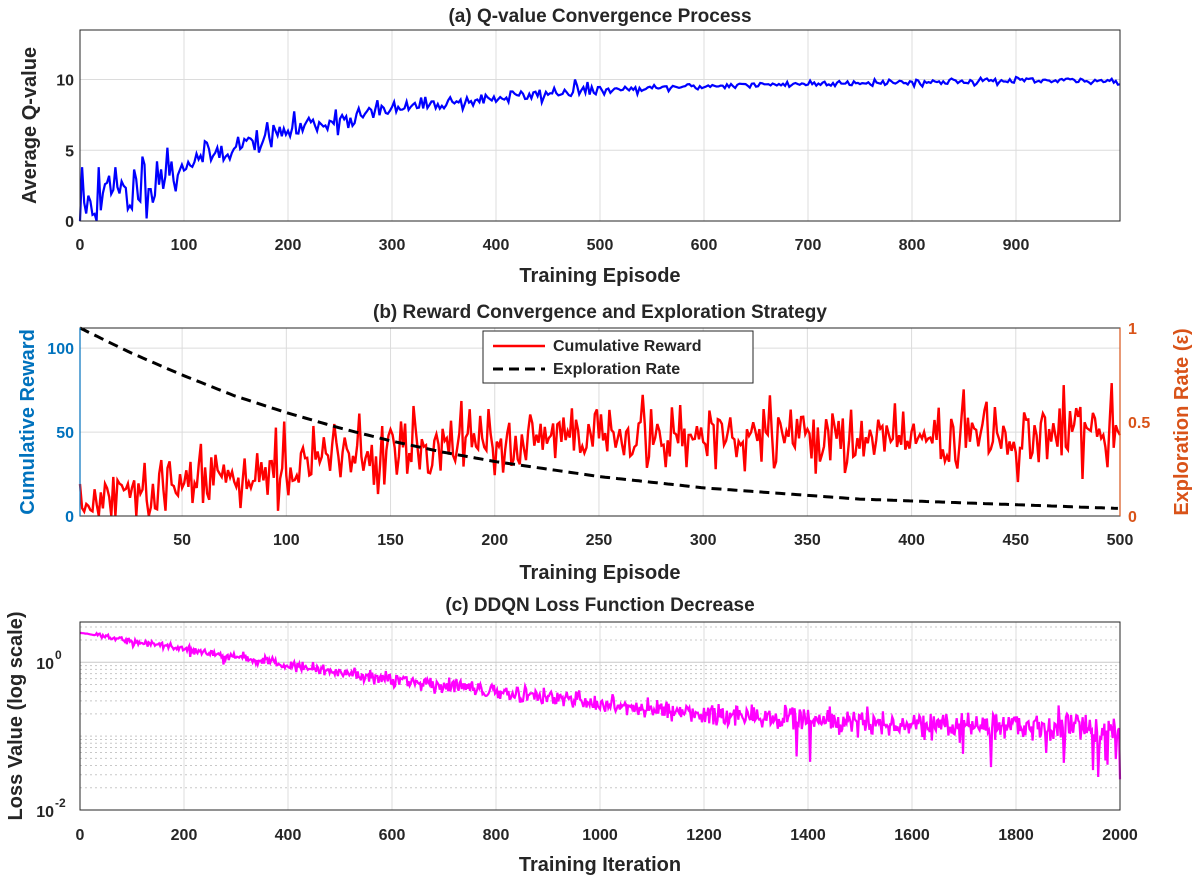 Image resolution: width=1200 pixels, height=882 pixels. I want to click on chart-title: (c) DDQN Loss Function Decrease, so click(599, 605).